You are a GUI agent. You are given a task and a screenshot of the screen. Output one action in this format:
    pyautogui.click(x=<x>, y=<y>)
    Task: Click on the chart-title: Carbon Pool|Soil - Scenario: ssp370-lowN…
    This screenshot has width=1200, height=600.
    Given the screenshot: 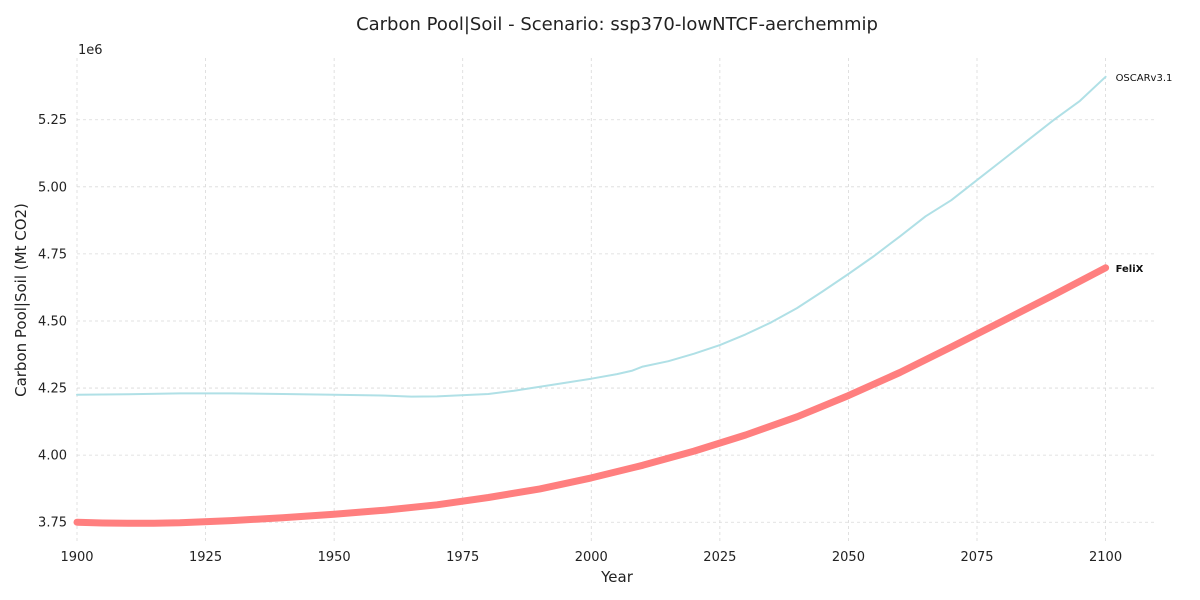 What is the action you would take?
    pyautogui.click(x=617, y=24)
    